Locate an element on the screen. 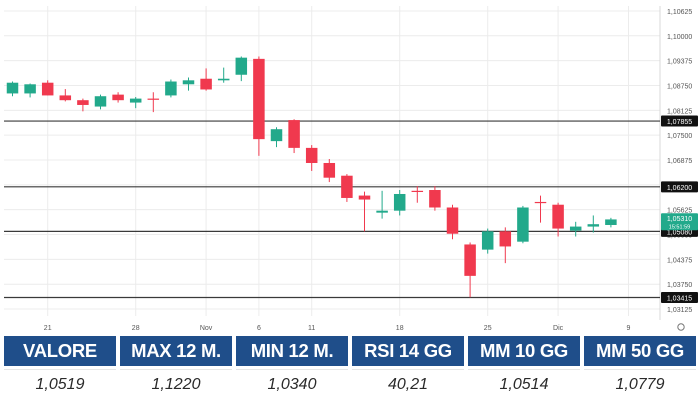 The height and width of the screenshot is (400, 700). header-rsi-14gg: RSI 14 GG is located at coordinates (408, 351).